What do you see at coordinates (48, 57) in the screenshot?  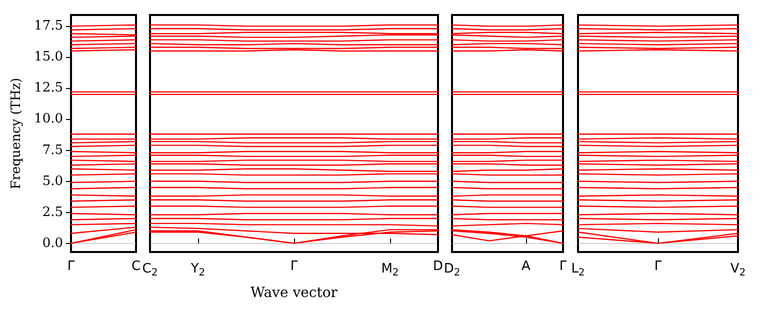 I see `y-tick-label: 15.0` at bounding box center [48, 57].